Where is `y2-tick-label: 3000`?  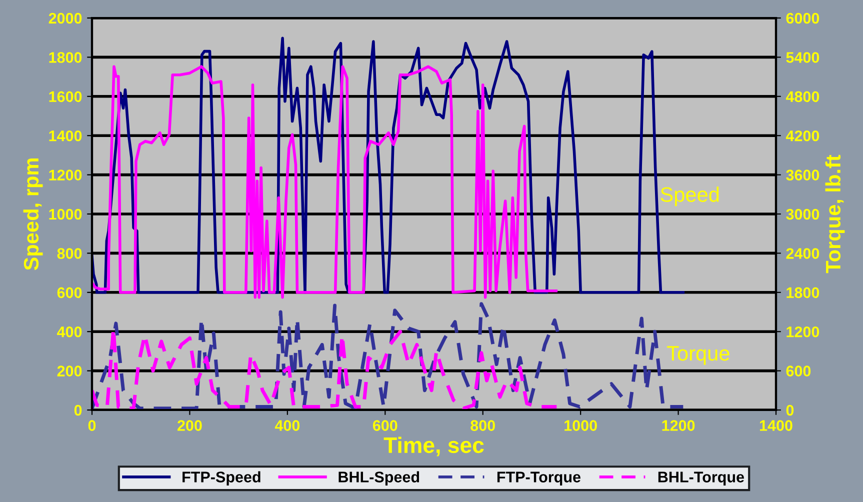
y2-tick-label: 3000 is located at coordinates (803, 214).